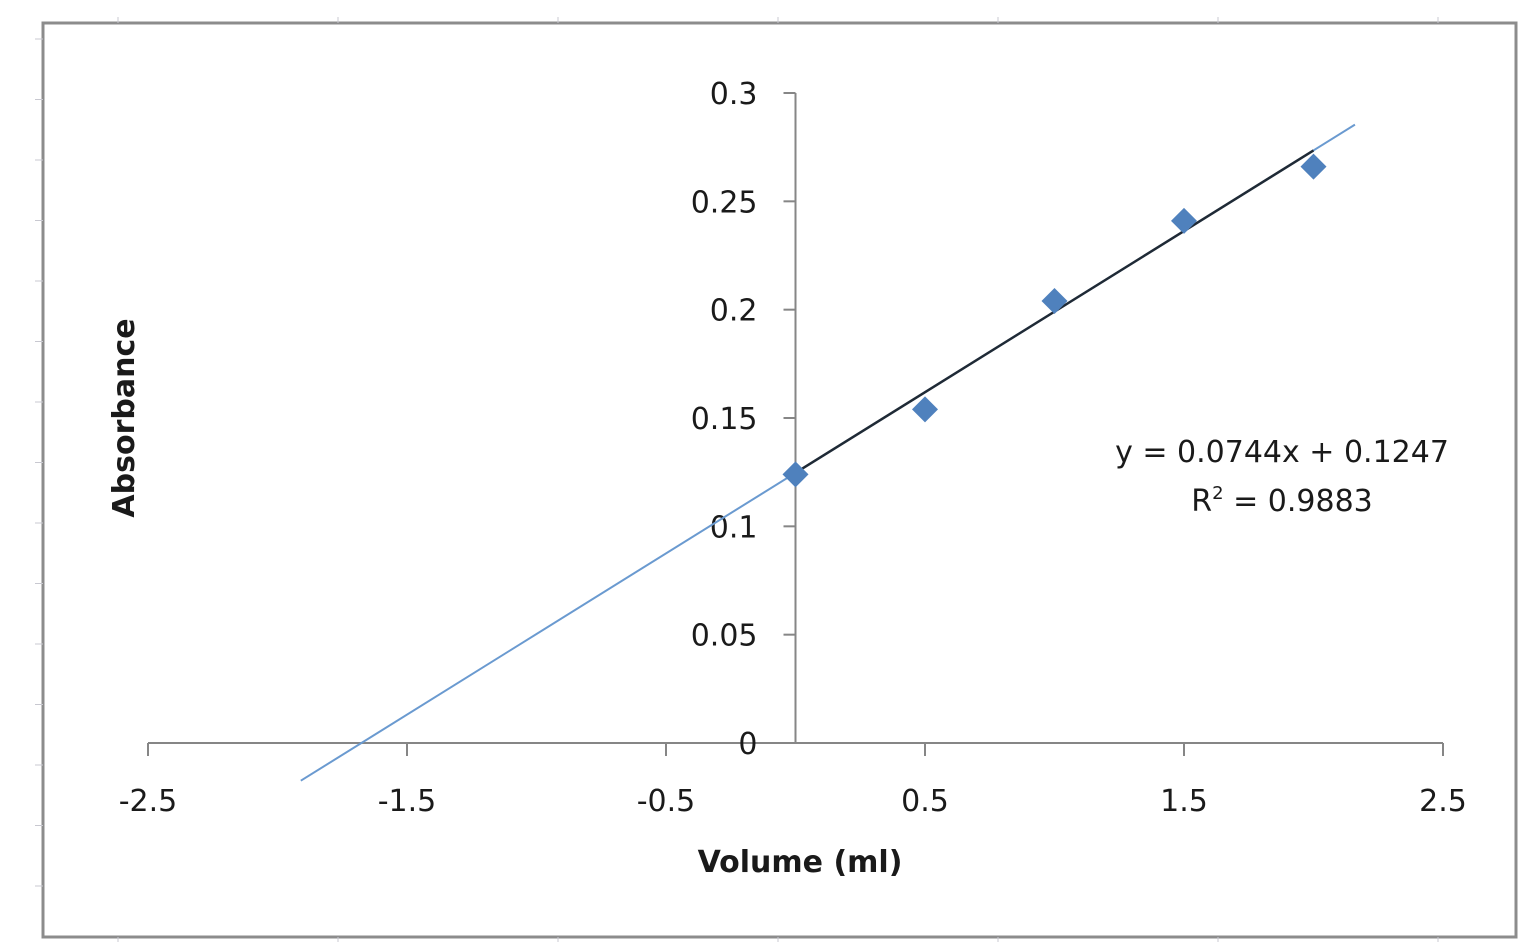  Describe the element at coordinates (148, 801) in the screenshot. I see `x-tick-label: -2.5` at that location.